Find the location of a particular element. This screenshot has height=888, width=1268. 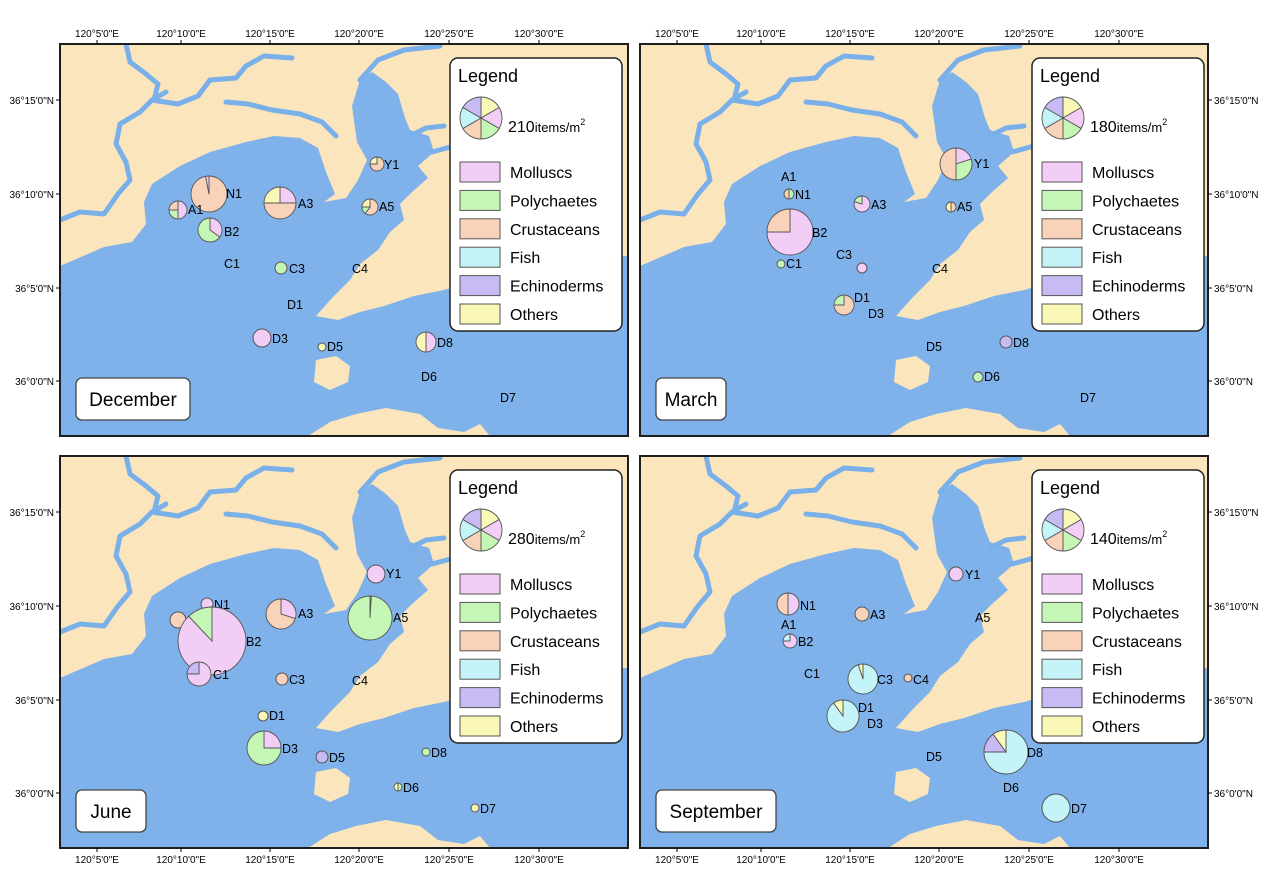

lon-label: 120°5'0"E is located at coordinates (677, 860).